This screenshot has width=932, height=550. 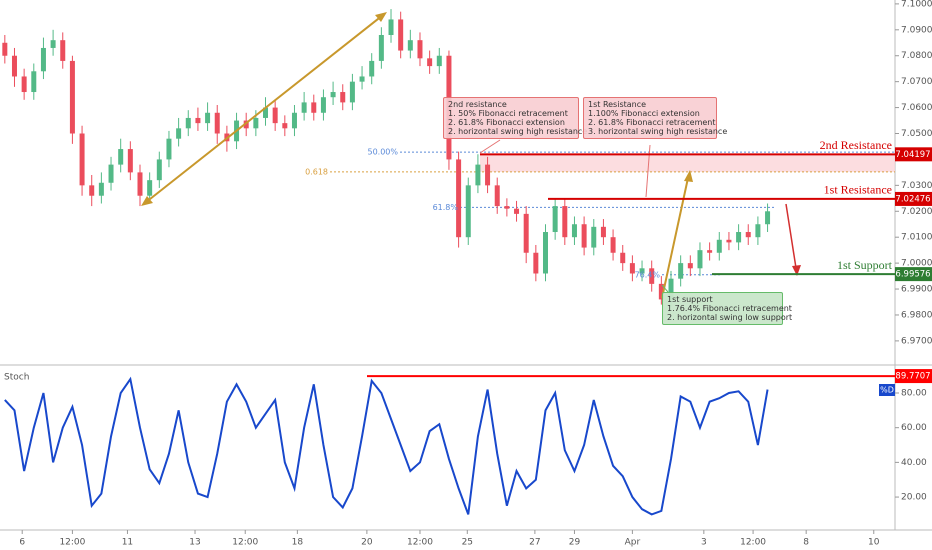 What do you see at coordinates (916, 264) in the screenshot?
I see `y-tick-label: 7.00000` at bounding box center [916, 264].